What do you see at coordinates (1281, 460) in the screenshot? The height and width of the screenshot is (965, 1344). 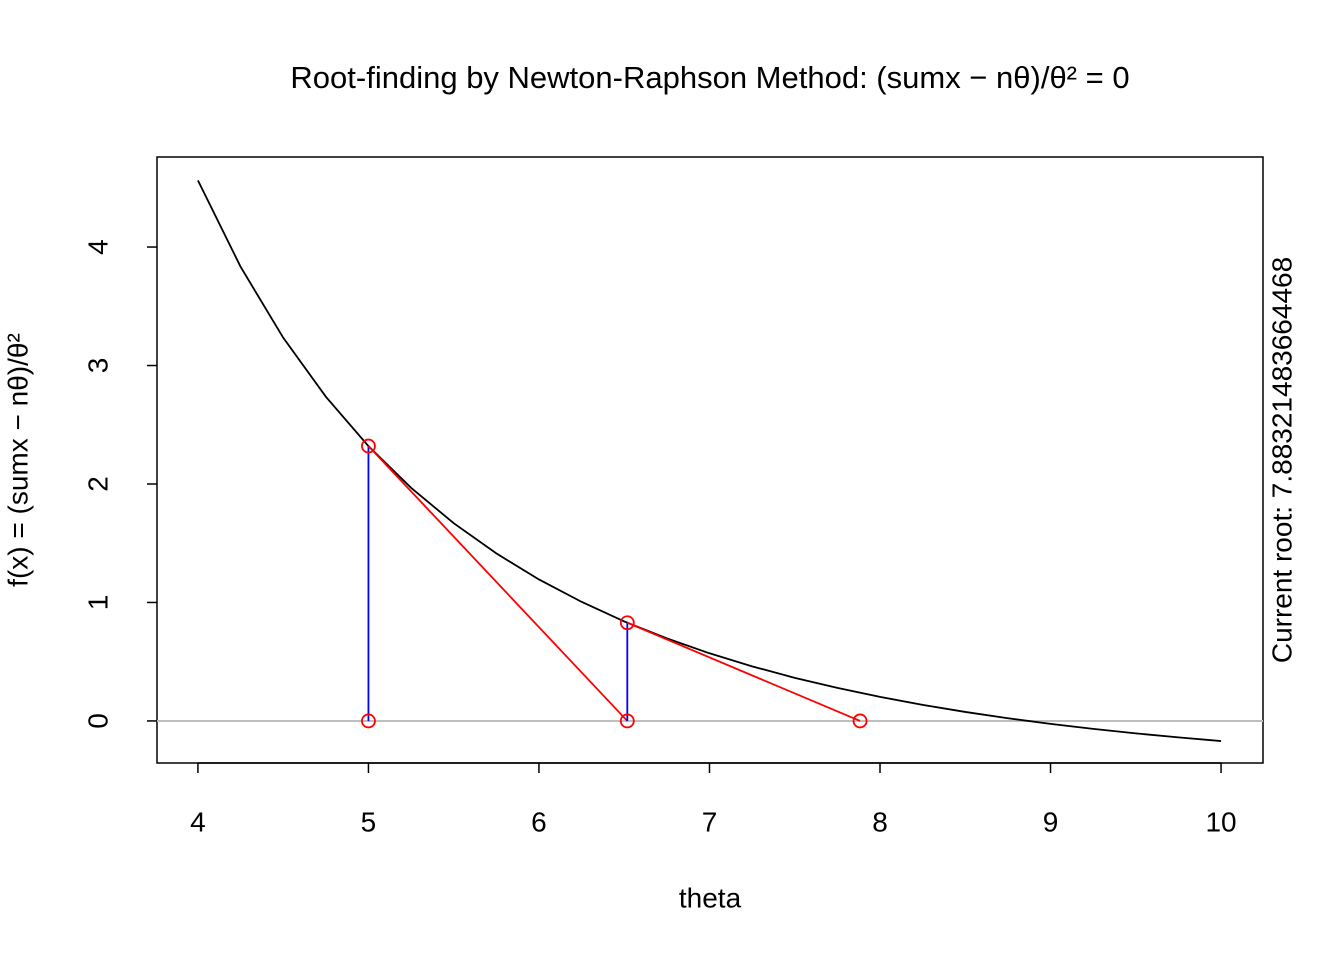 I see `annotation: Current root: 7.88321483664468` at bounding box center [1281, 460].